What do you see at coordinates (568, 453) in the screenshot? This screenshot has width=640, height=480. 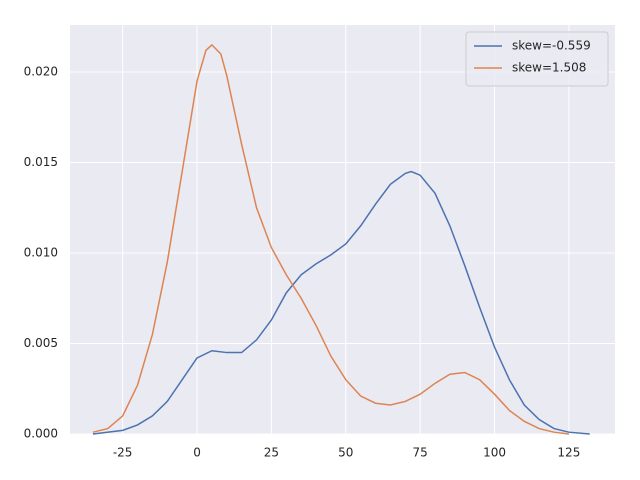 I see `x-tick-label: 125` at bounding box center [568, 453].